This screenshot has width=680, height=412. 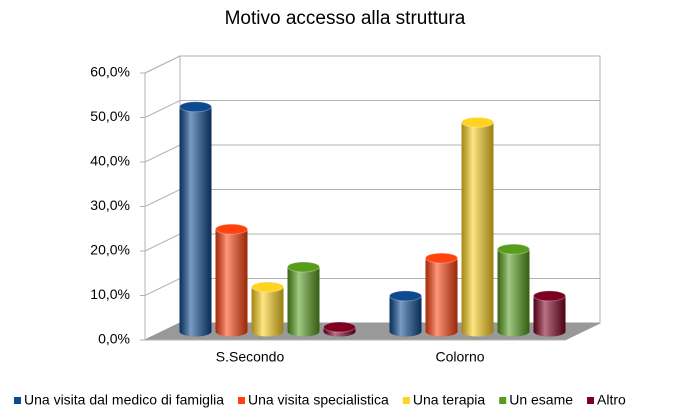 What do you see at coordinates (110, 250) in the screenshot?
I see `y-tick-label: 20,0%` at bounding box center [110, 250].